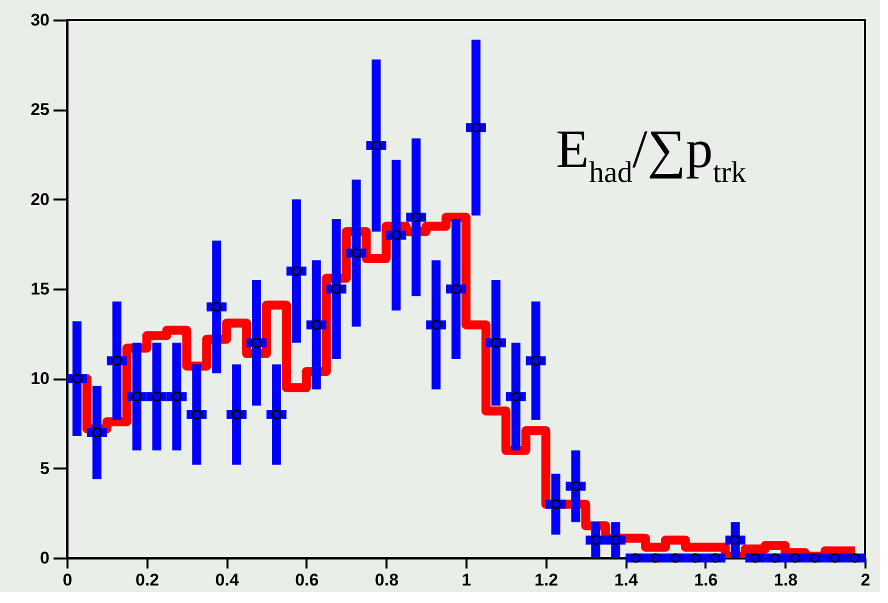 This screenshot has height=603, width=888. What do you see at coordinates (45, 468) in the screenshot?
I see `y-tick-label: 5` at bounding box center [45, 468].